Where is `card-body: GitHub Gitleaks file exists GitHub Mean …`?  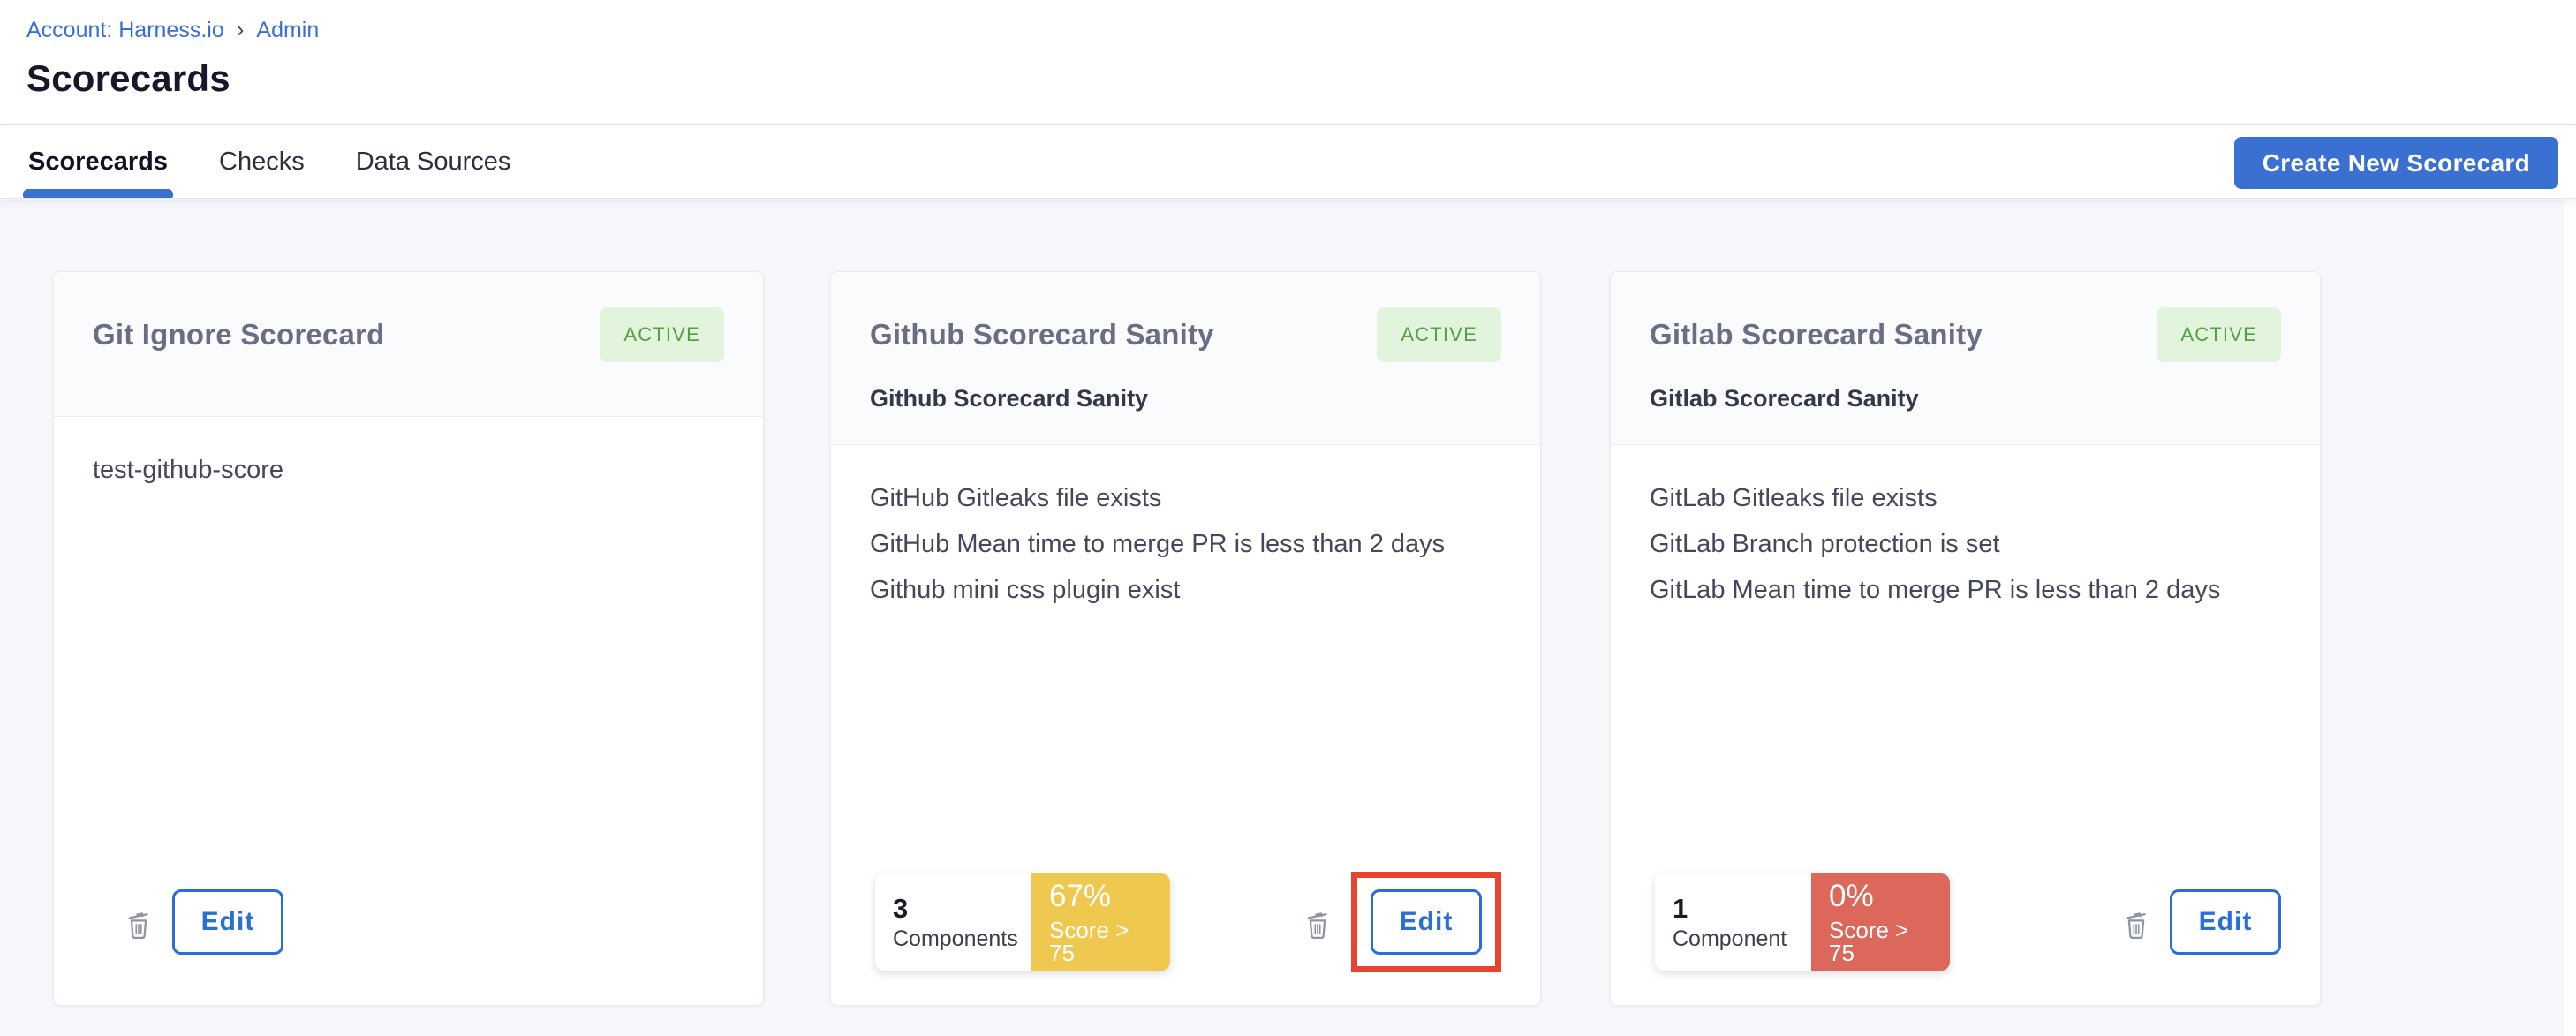
card-body: GitHub Gitleaks file exists GitHub Mean … is located at coordinates (1185, 529).